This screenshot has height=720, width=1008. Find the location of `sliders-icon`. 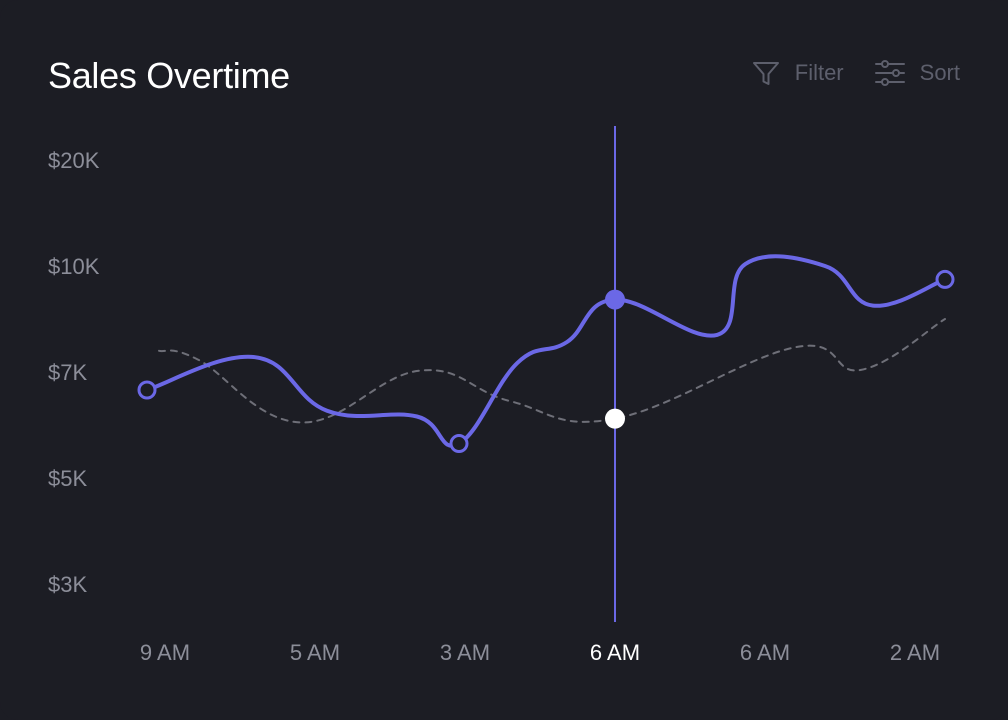

sliders-icon is located at coordinates (889, 73).